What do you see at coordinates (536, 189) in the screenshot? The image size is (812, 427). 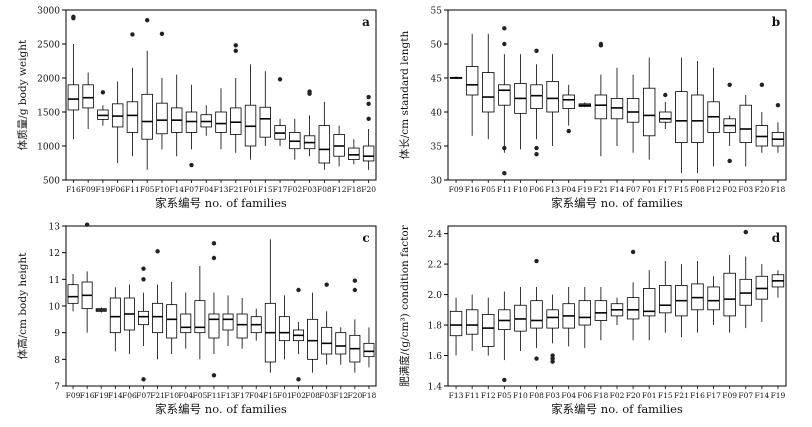 I see `x-tick-label: F06` at bounding box center [536, 189].